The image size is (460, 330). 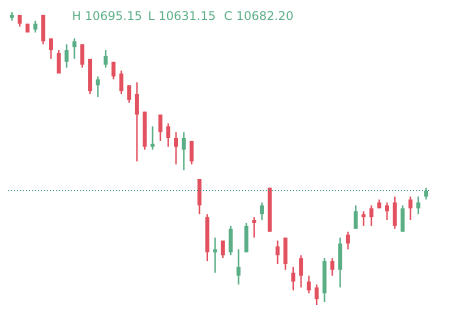 I want to click on annotation: H 10695.15, so click(x=107, y=16).